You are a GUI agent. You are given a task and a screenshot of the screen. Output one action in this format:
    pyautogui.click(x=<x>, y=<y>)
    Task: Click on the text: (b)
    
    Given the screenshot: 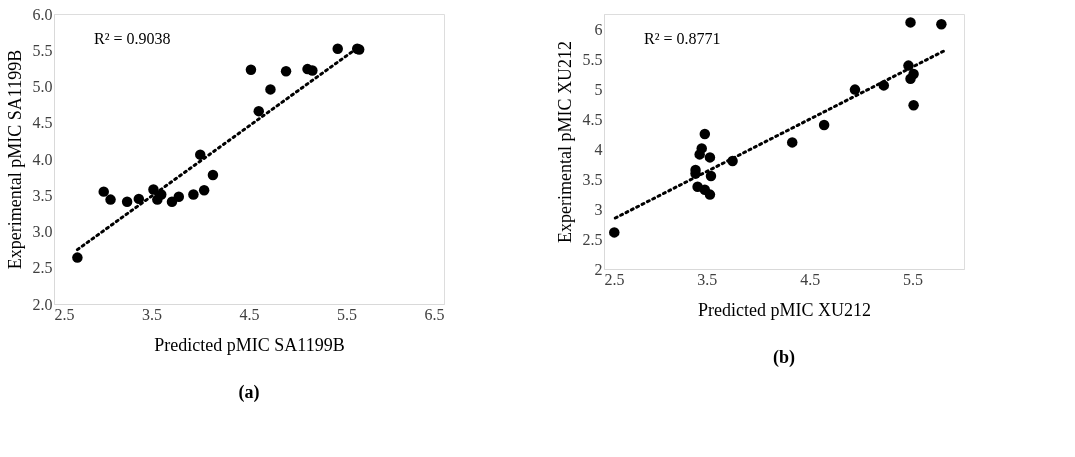 What is the action you would take?
    pyautogui.click(x=784, y=357)
    